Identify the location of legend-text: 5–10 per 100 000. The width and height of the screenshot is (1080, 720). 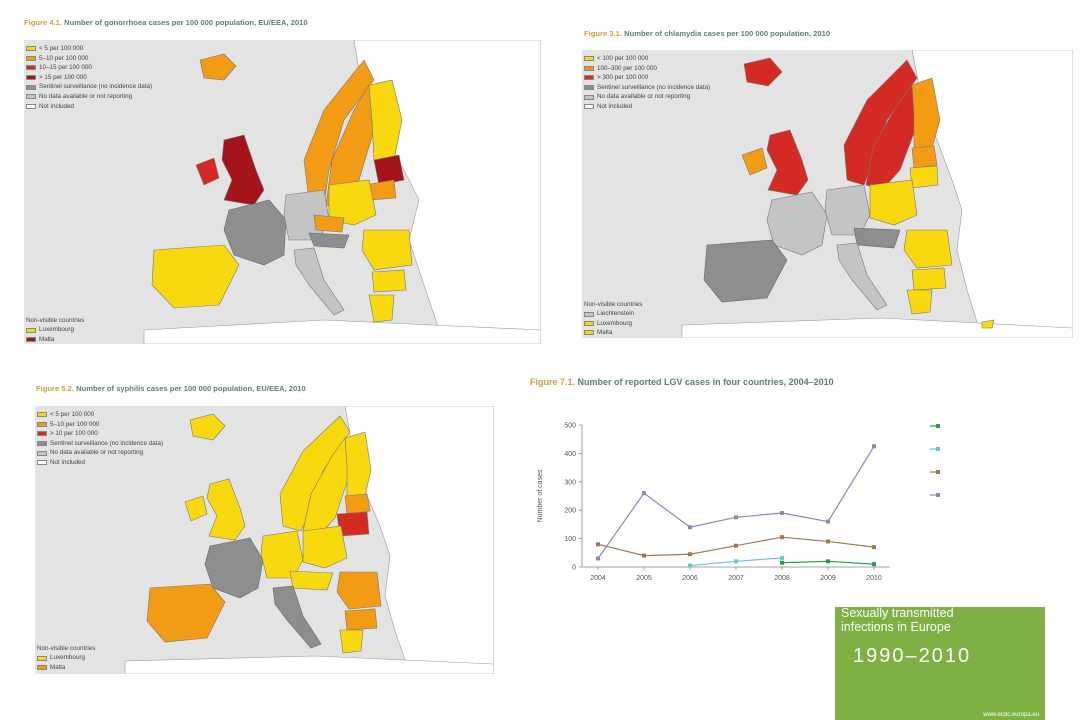
(64, 58).